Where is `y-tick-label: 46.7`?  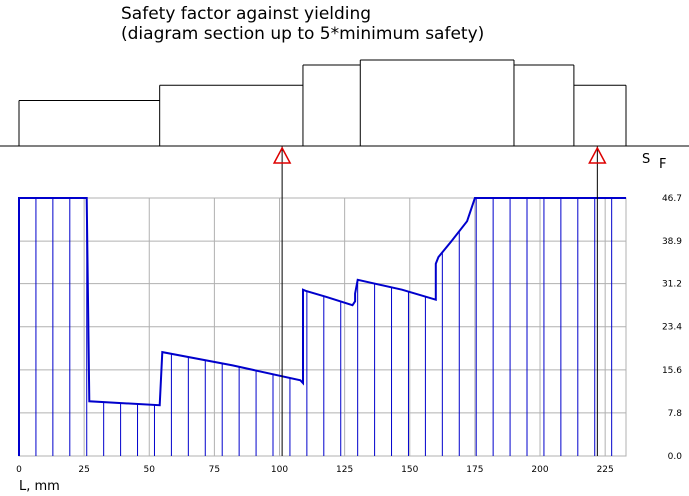
y-tick-label: 46.7 is located at coordinates (672, 199).